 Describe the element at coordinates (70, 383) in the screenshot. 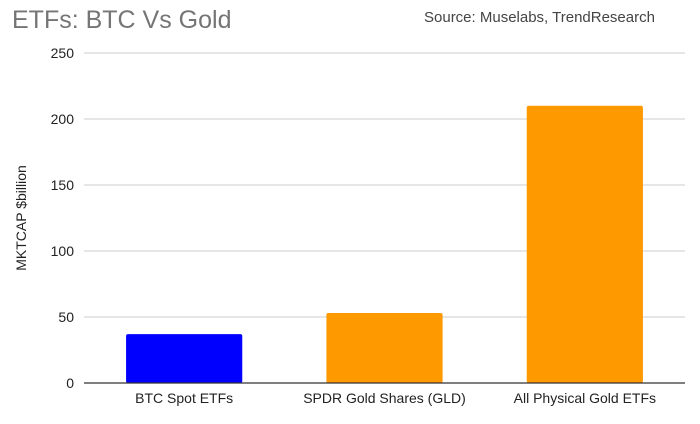

I see `y-tick-label: 0` at that location.